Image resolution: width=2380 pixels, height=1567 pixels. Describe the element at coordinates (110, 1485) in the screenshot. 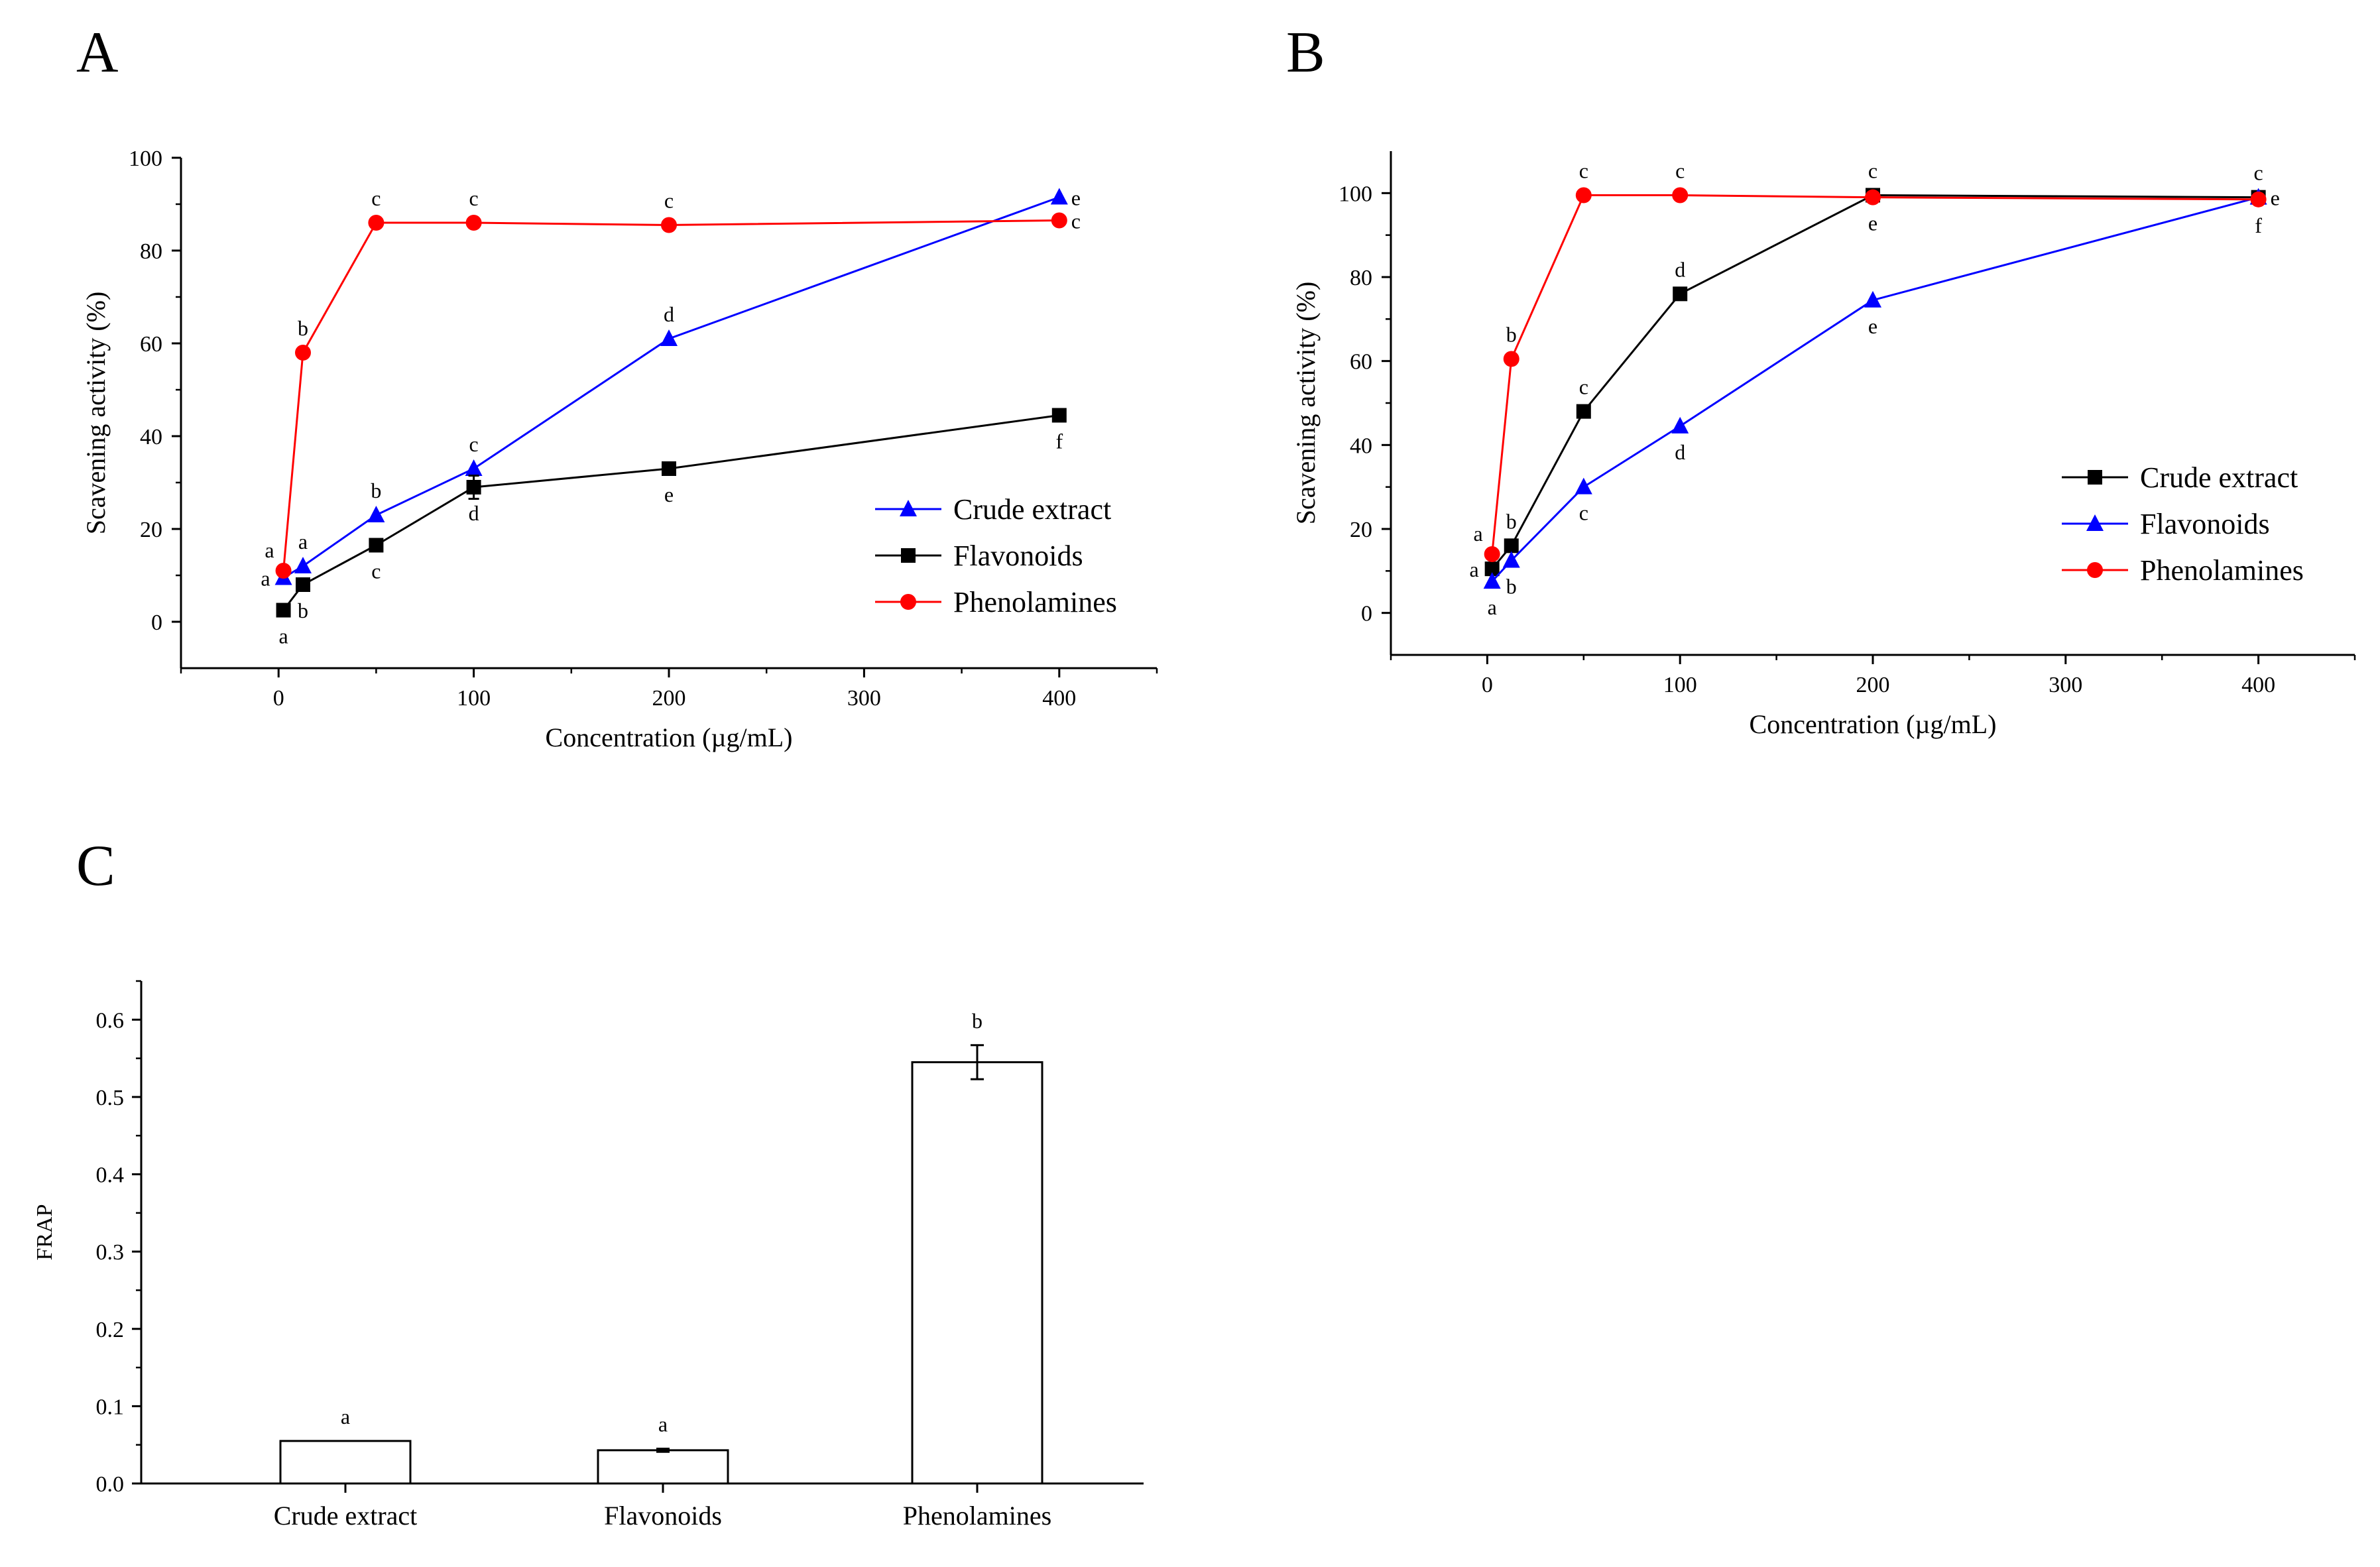

I see `y-tick-label: 0.0` at that location.